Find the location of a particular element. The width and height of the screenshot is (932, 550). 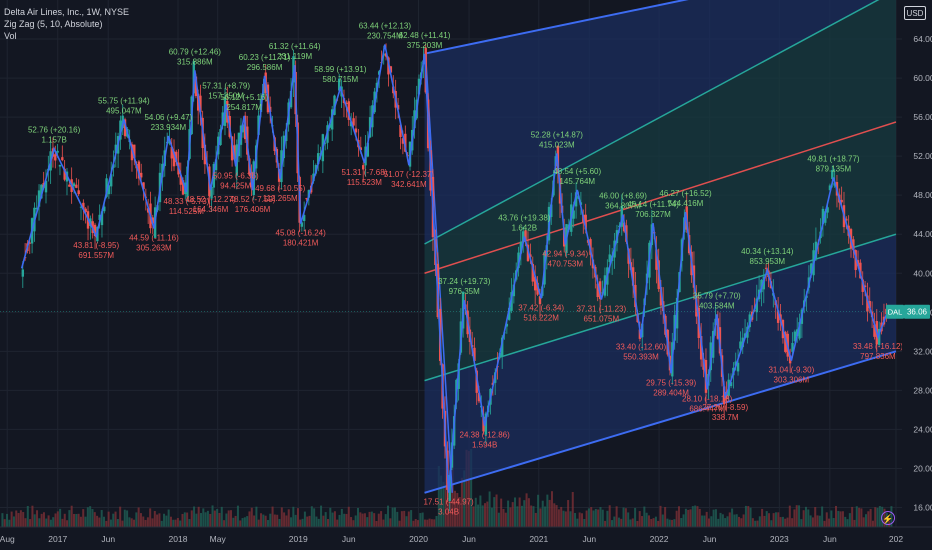

currency-button: USD is located at coordinates (915, 13).